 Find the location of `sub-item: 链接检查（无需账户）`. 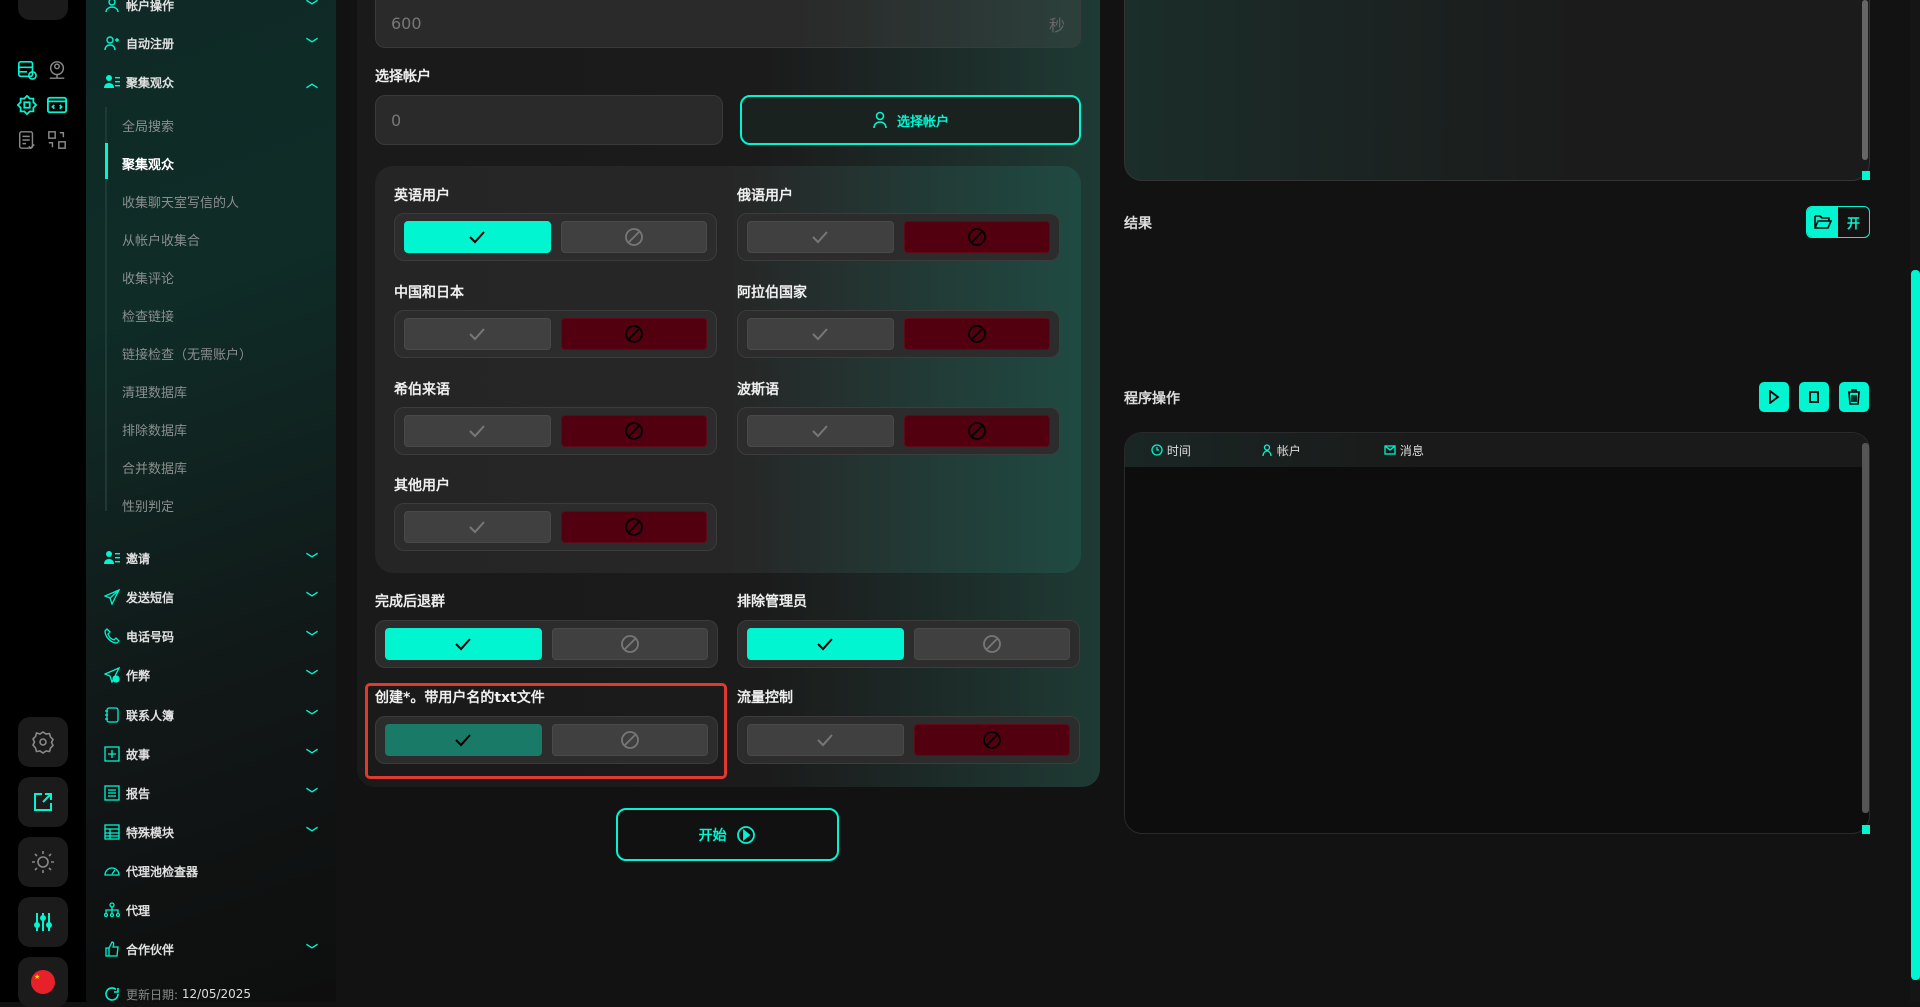

sub-item: 链接检查（无需账户） is located at coordinates (187, 355).